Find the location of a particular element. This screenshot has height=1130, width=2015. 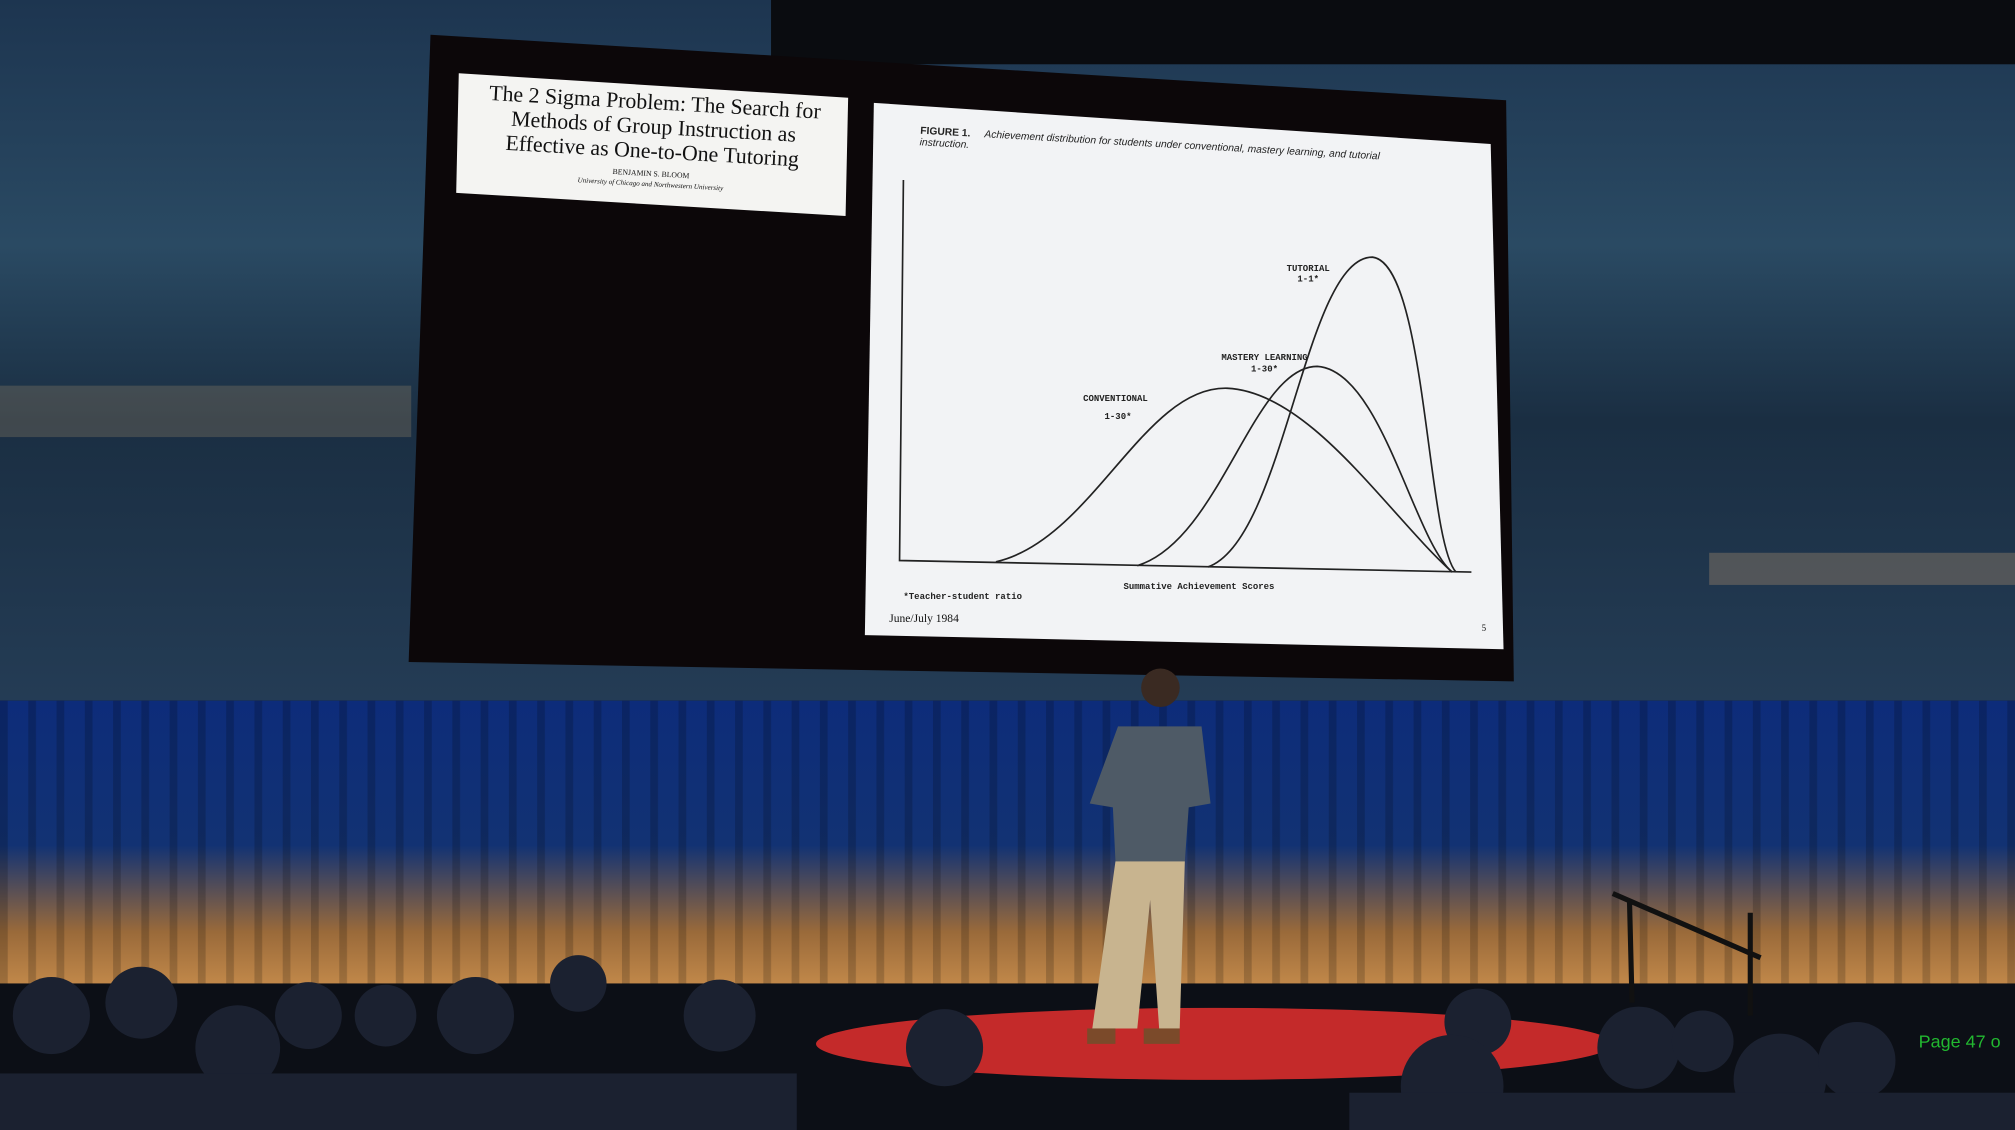

curve-tutorial is located at coordinates (1332, 414).